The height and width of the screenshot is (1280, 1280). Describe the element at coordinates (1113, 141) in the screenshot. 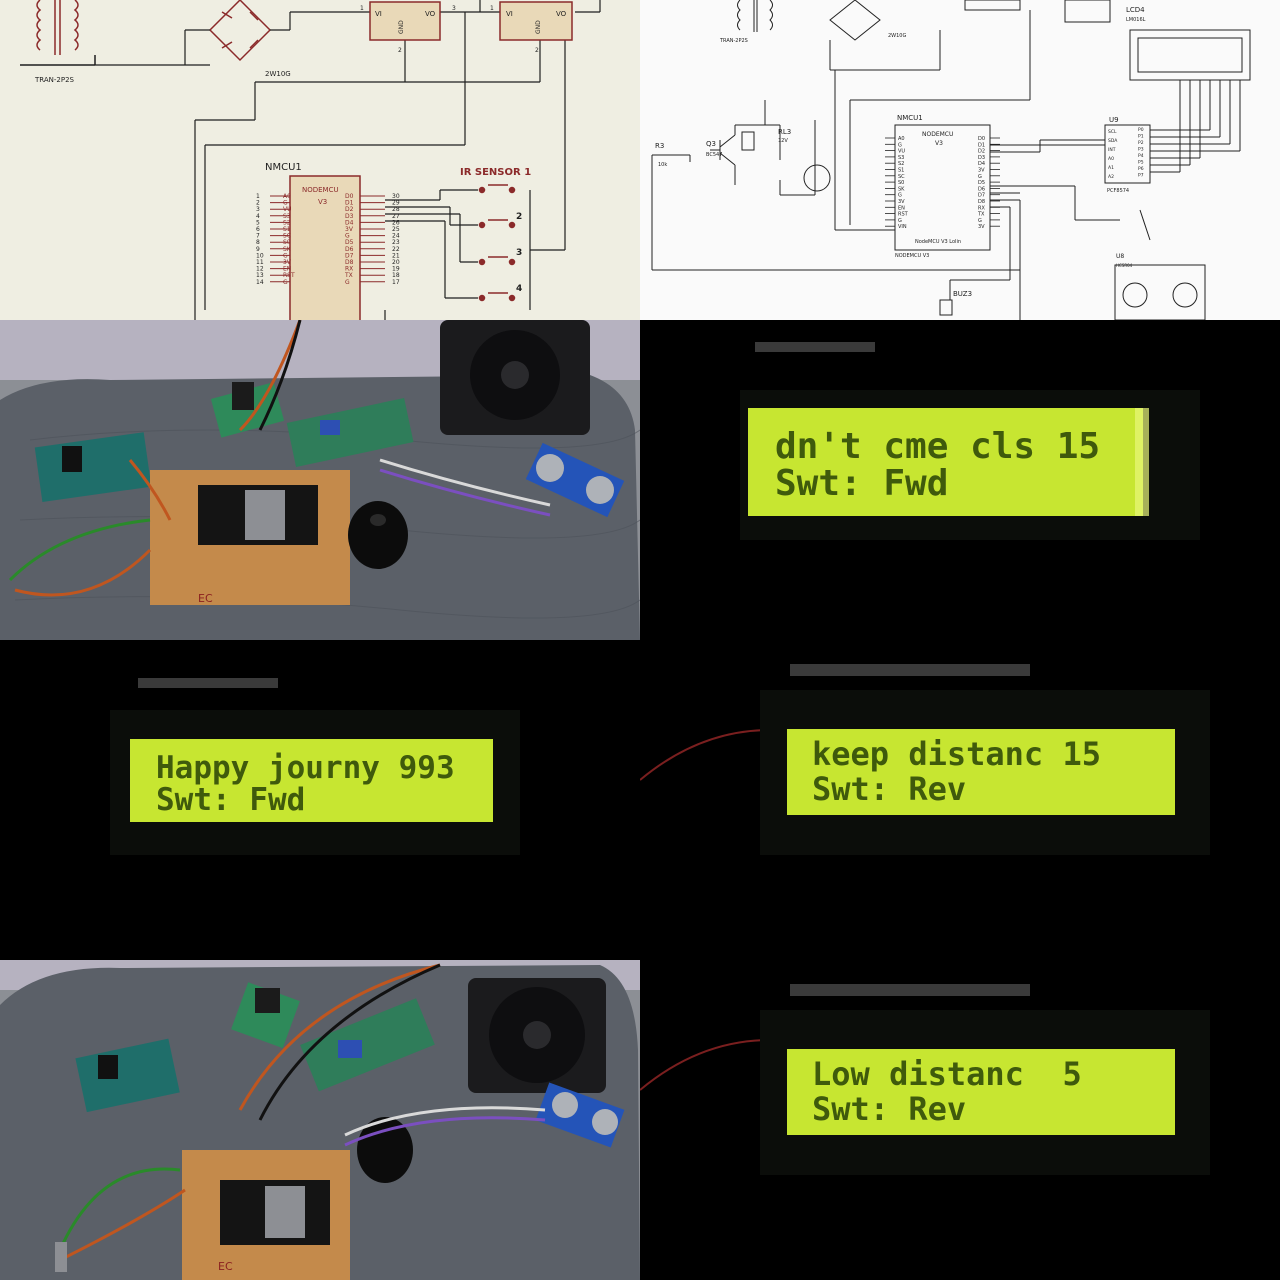

I see `expander-left-pin-label: SDA` at that location.